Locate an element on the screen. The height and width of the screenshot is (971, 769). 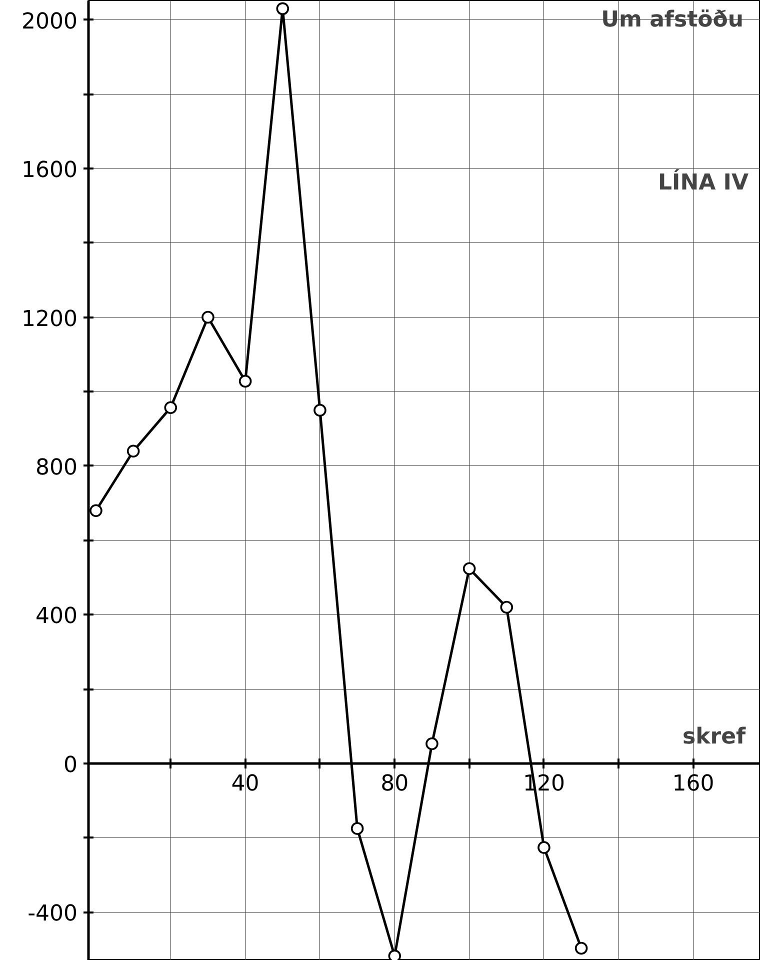
y-tick-label: -400 is located at coordinates (53, 914).